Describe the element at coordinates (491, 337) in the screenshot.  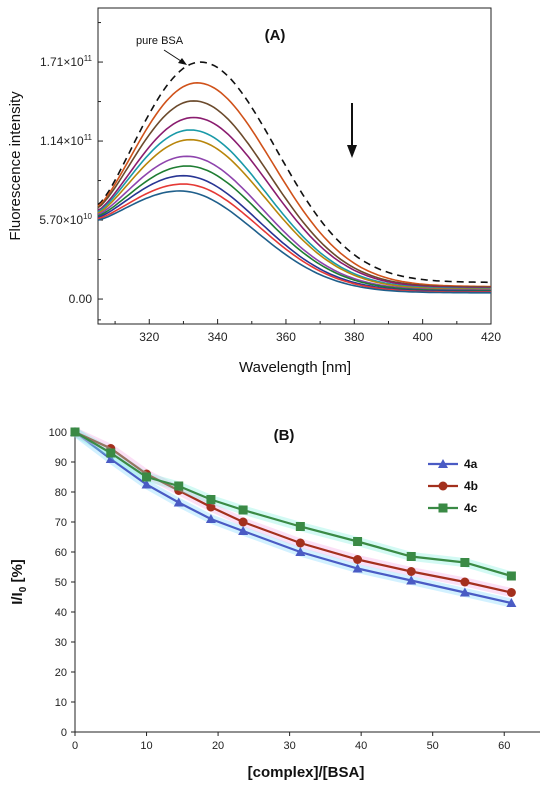
I see `a-xtick-label: 420` at that location.